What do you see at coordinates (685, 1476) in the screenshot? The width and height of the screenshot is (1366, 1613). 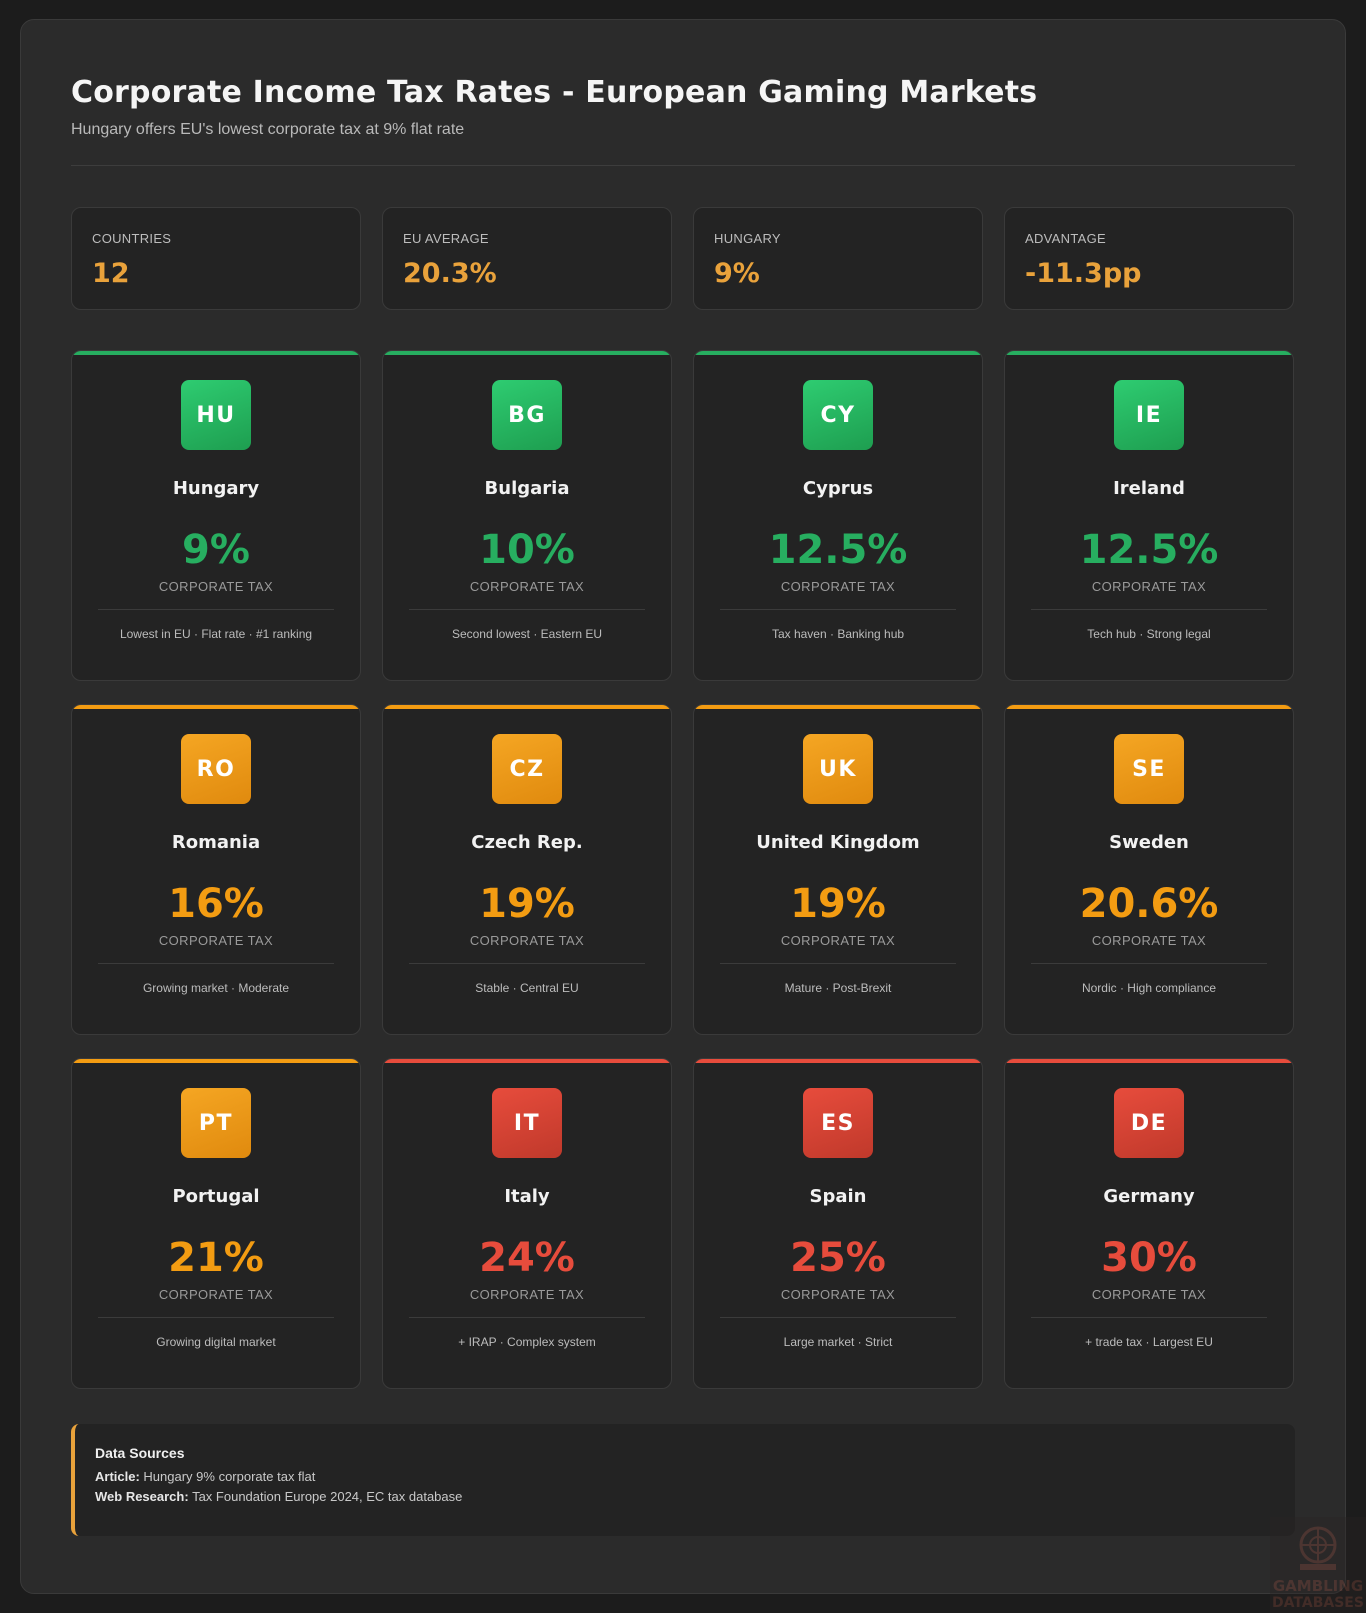 I see `sources-article-line: Article: Hungary 9% corporate tax flat` at bounding box center [685, 1476].